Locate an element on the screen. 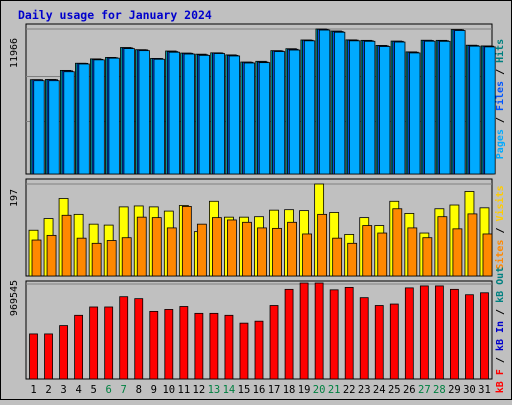 Image resolution: width=512 pixels, height=405 pixels. x-tick-label: 7 is located at coordinates (124, 390).